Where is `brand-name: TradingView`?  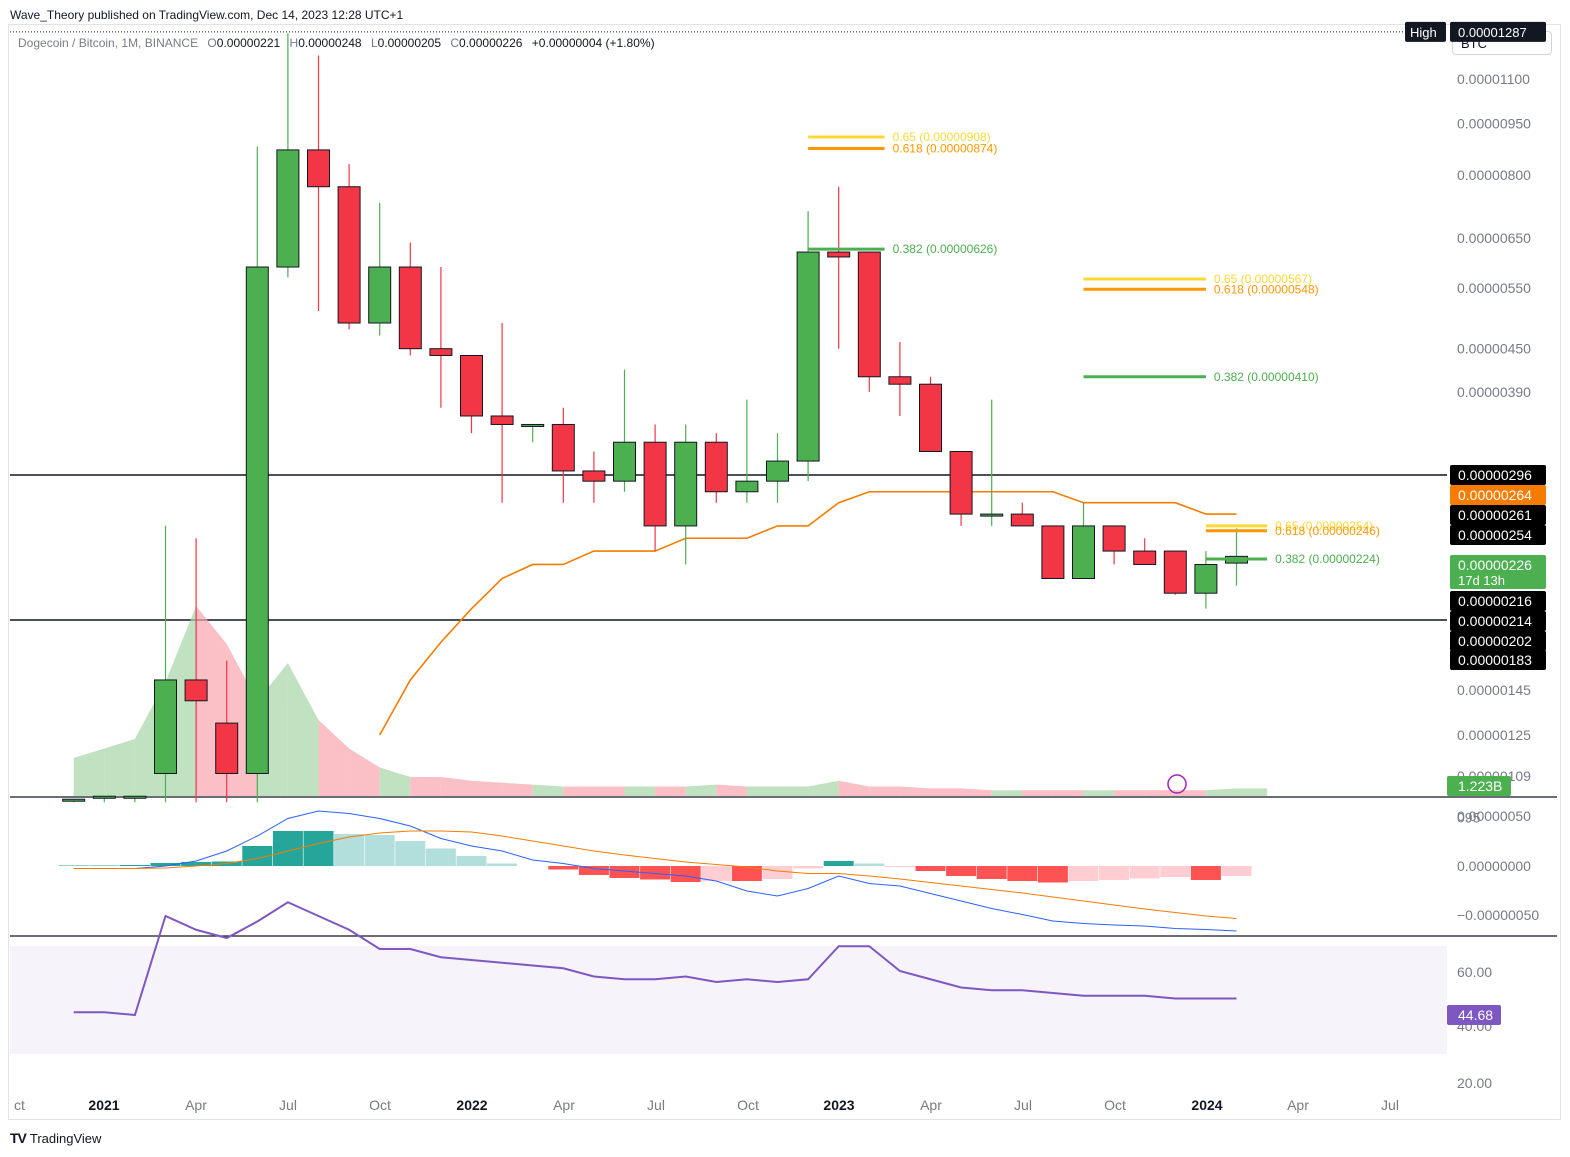 brand-name: TradingView is located at coordinates (65, 1138).